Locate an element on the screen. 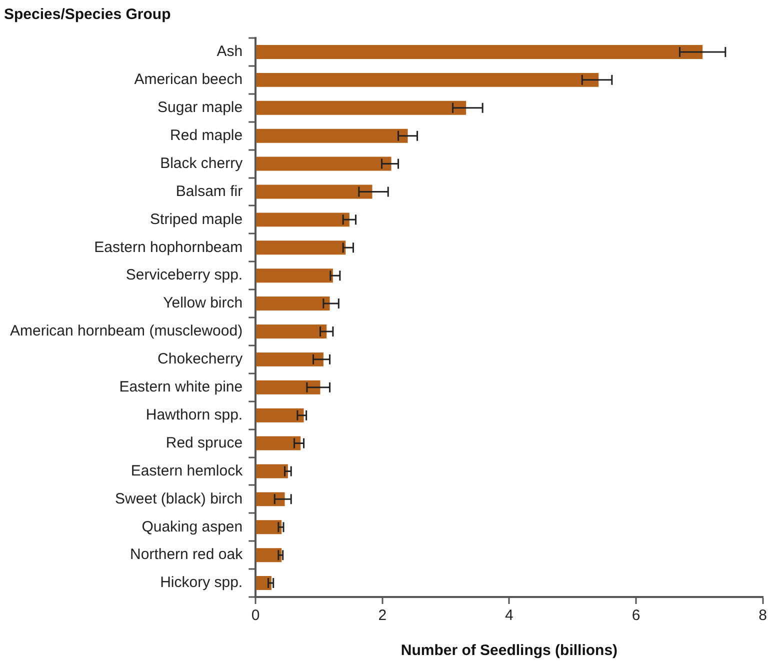 Image resolution: width=770 pixels, height=668 pixels. y-tick-label: Eastern hophornbeam is located at coordinates (168, 247).